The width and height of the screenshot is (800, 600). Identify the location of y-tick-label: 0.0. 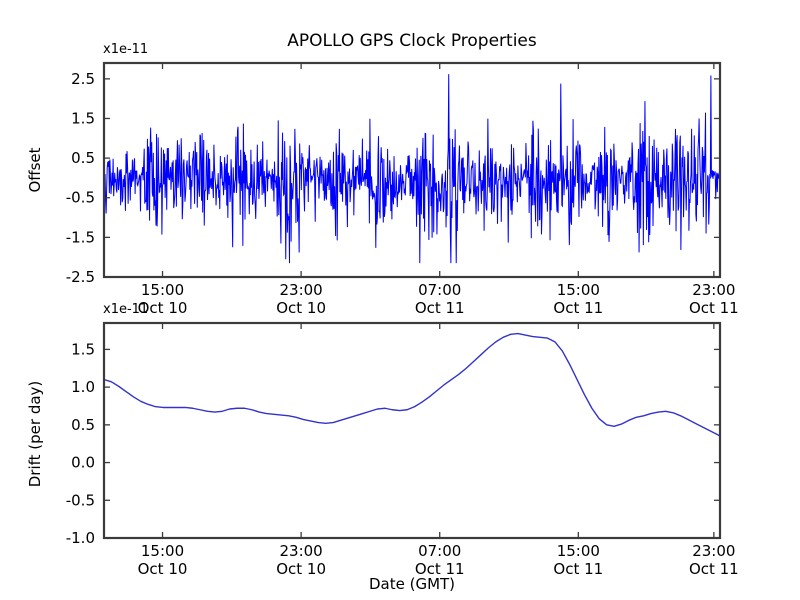
(83, 463).